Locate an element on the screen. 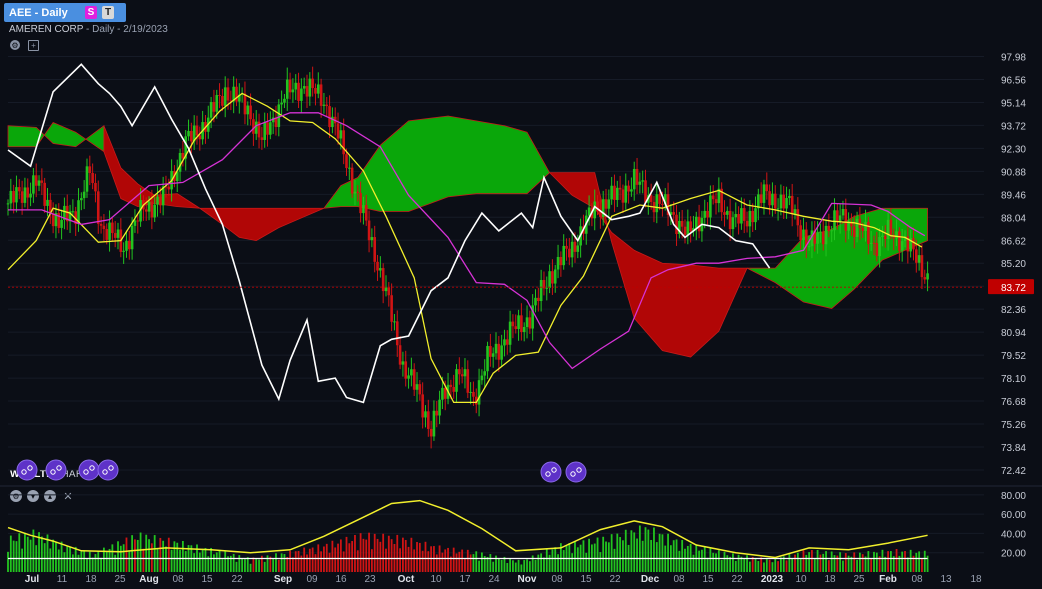 This screenshot has width=1042, height=589. event-marker-icon is located at coordinates (89, 470).